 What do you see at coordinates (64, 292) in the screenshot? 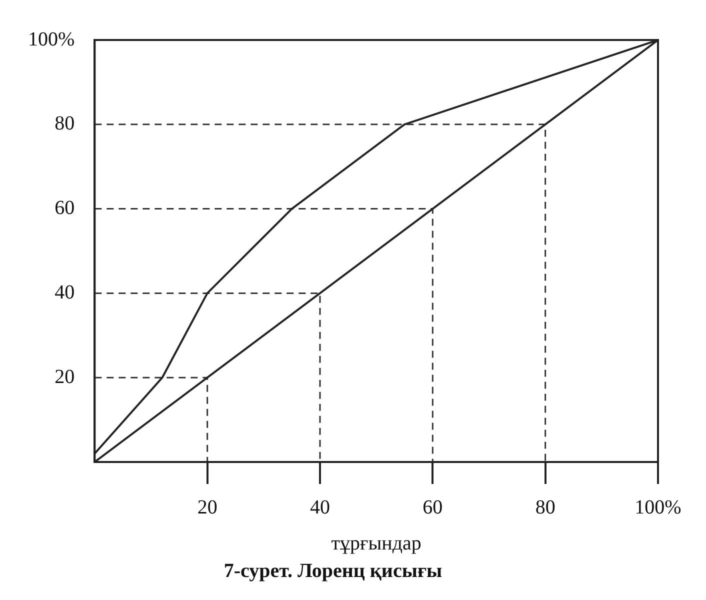
I see `y-tick-label: 40` at bounding box center [64, 292].